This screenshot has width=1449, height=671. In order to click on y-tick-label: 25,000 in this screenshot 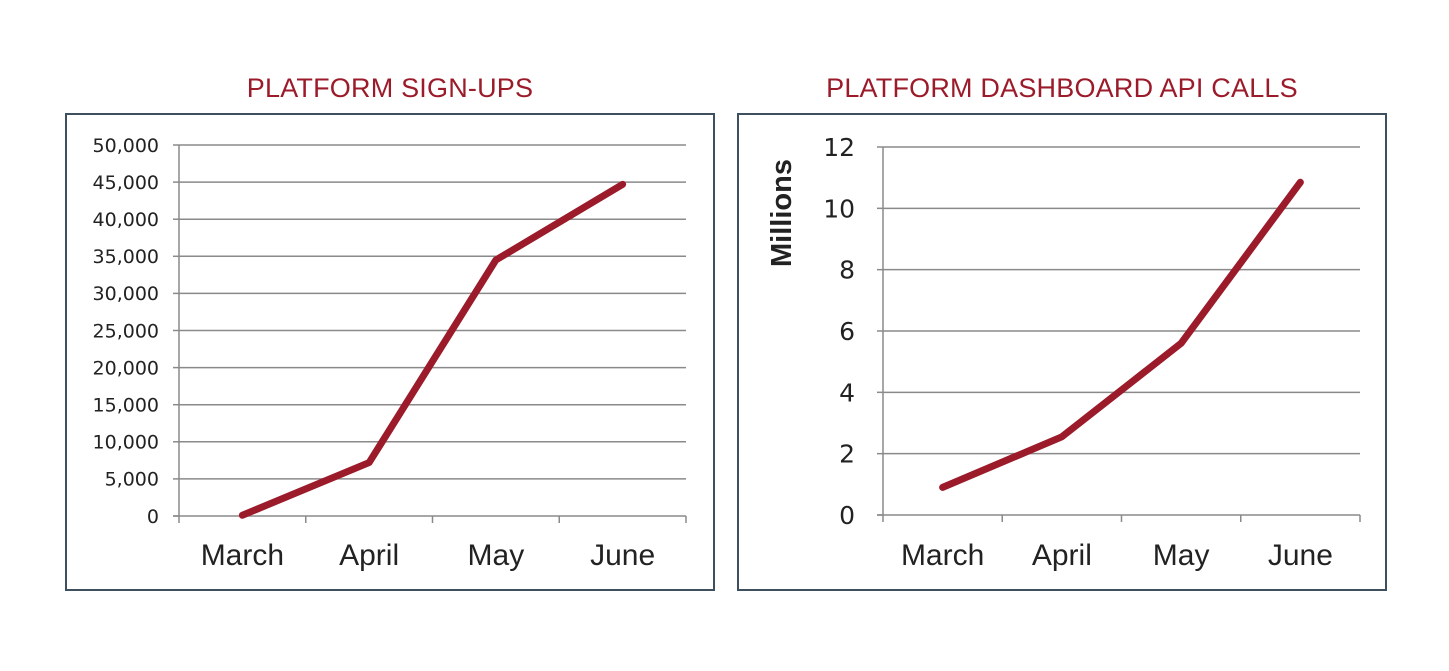, I will do `click(126, 331)`.